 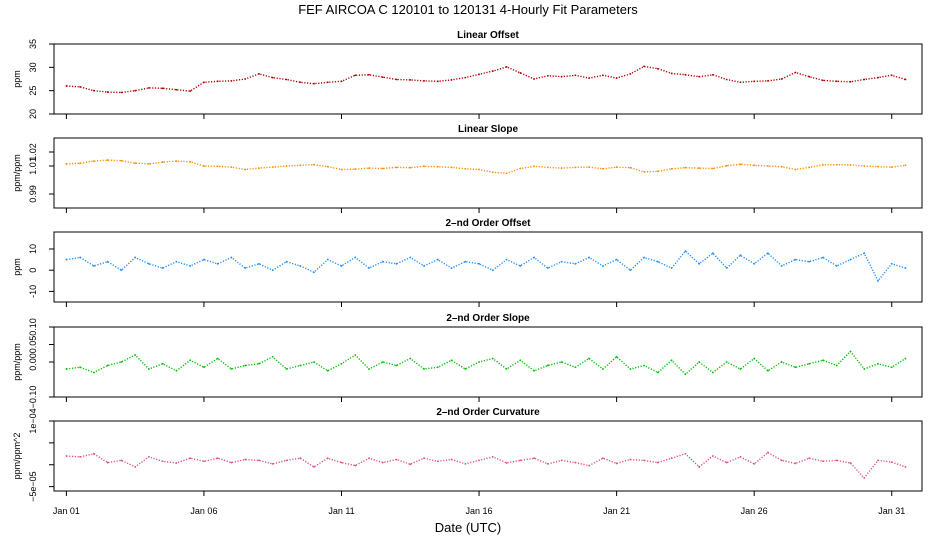 I want to click on panel-title: 2–nd Order Curvature, so click(x=488, y=412).